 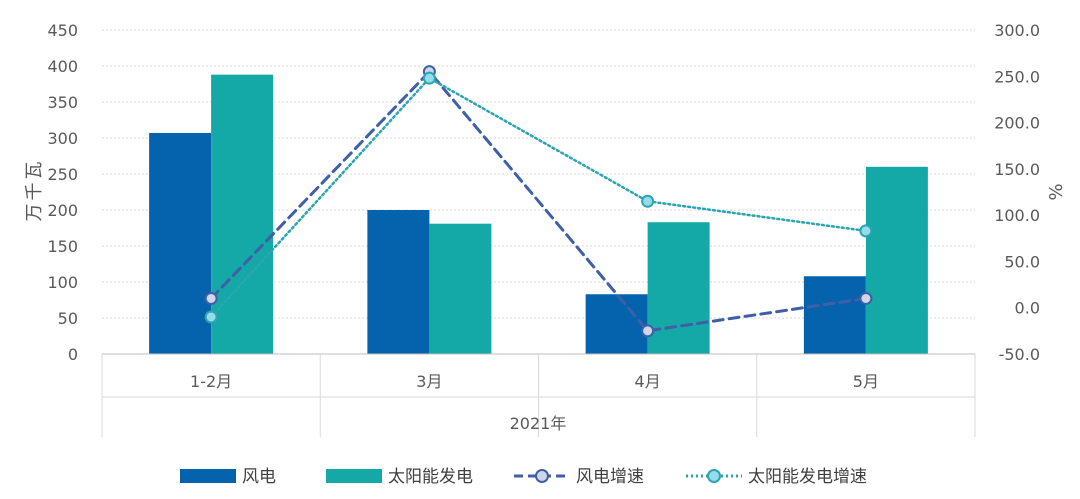 What do you see at coordinates (1017, 76) in the screenshot?
I see `y-right-tick-label: 250.0` at bounding box center [1017, 76].